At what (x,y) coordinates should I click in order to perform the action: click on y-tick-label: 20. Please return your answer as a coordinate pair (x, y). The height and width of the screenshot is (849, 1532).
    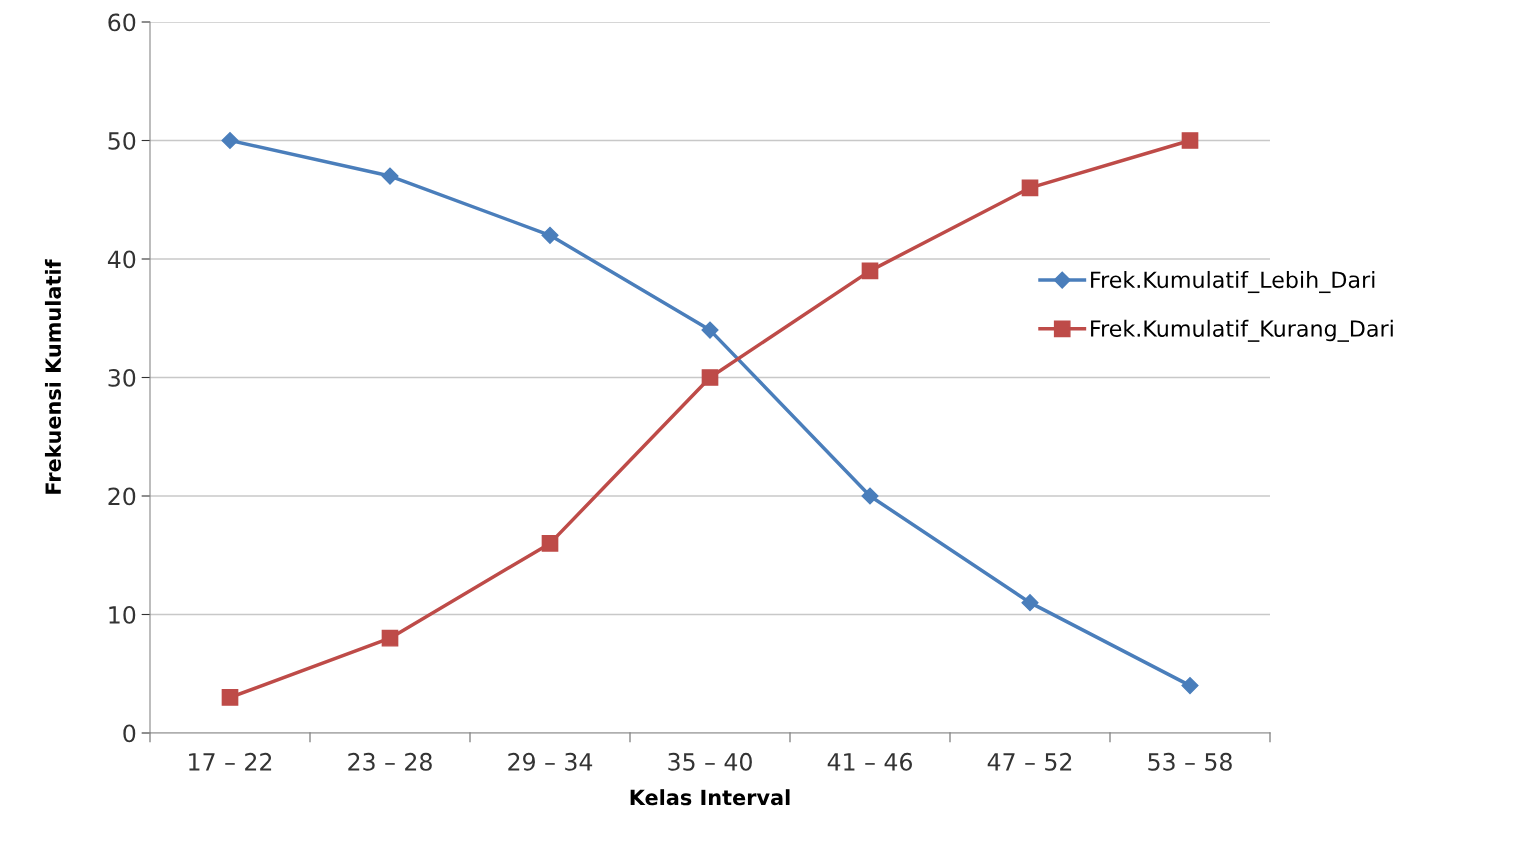
    Looking at the image, I should click on (122, 496).